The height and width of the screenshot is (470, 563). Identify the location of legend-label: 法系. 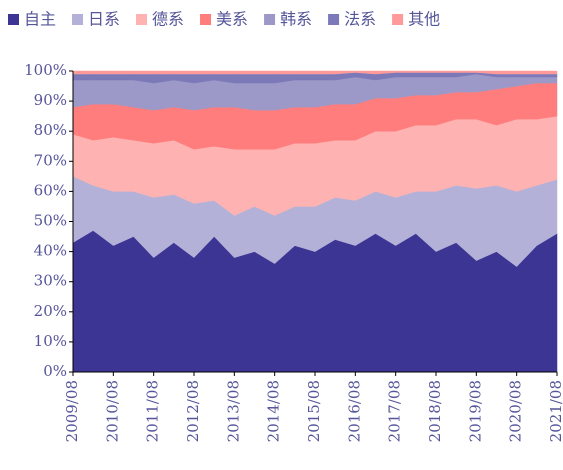
(360, 19).